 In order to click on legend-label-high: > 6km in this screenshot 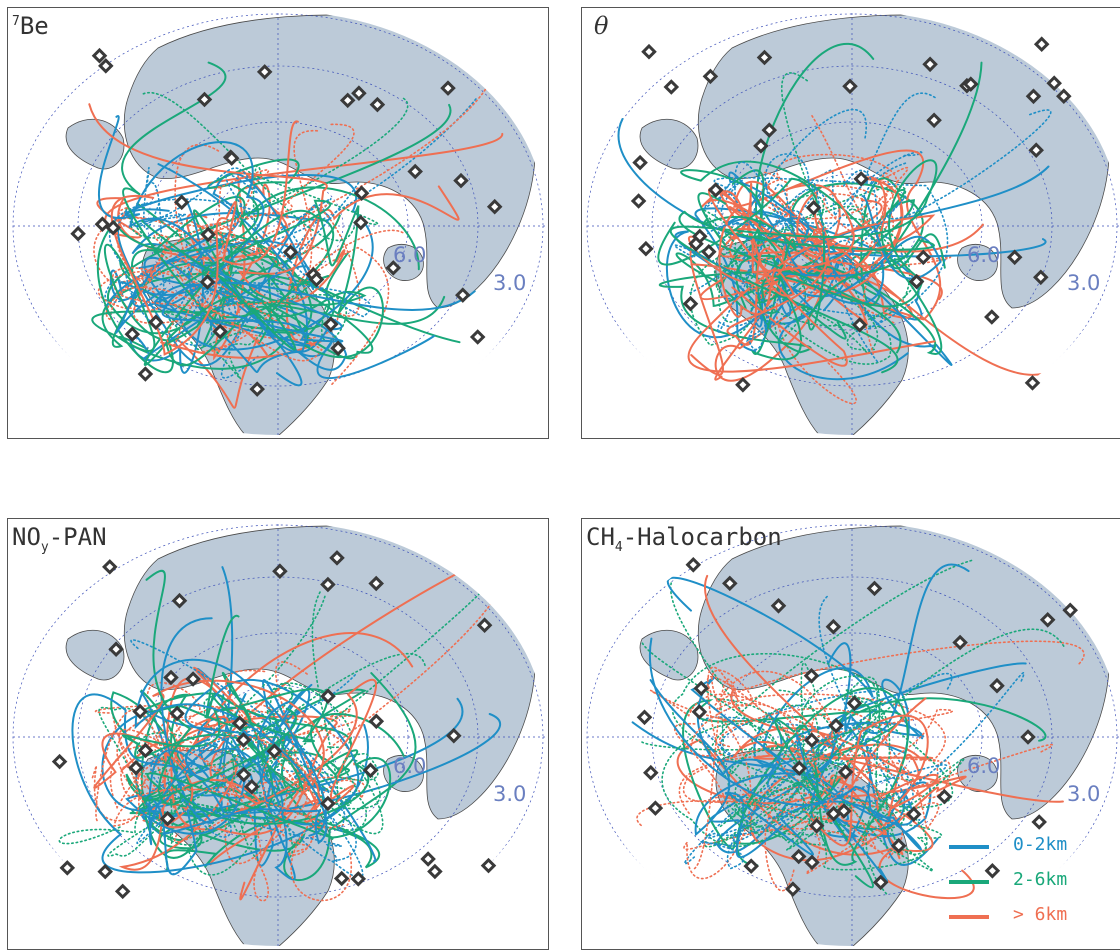, I will do `click(1040, 914)`.